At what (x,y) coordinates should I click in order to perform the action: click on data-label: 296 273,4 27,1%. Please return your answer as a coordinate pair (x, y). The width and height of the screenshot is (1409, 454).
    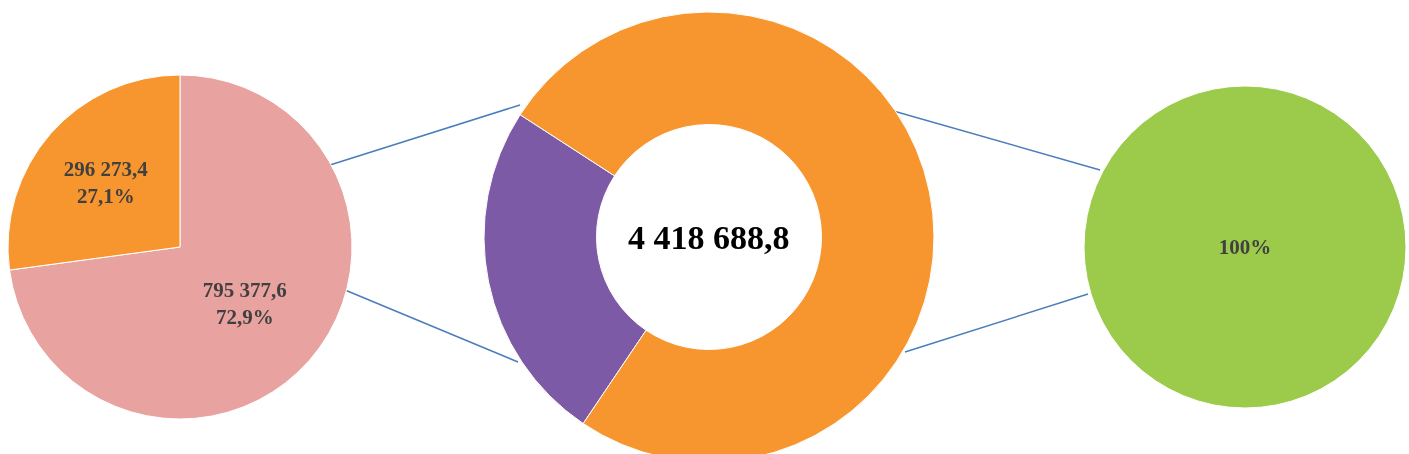
    Looking at the image, I should click on (106, 182).